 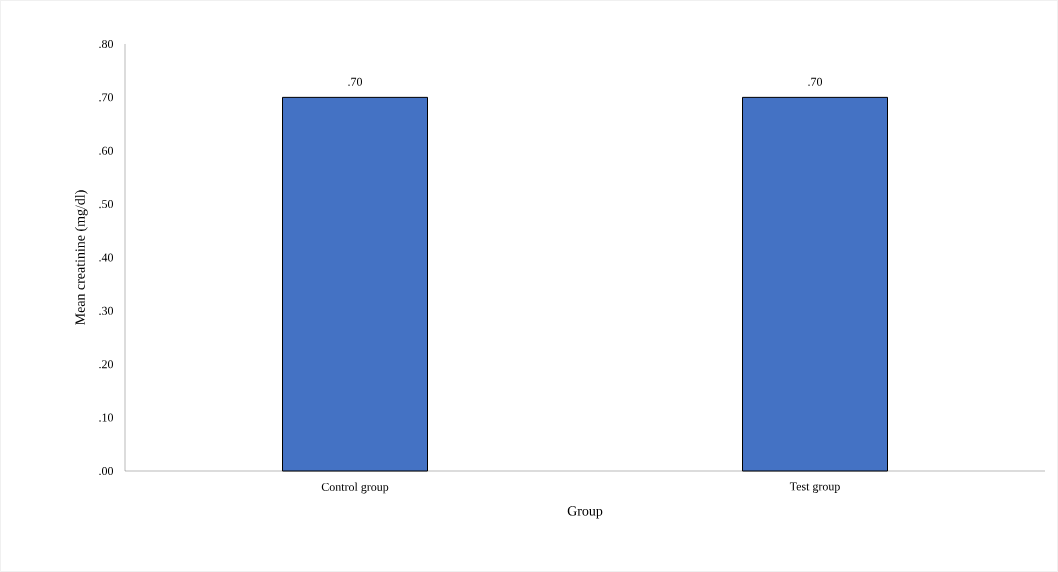 I want to click on y-tick-label: .00, so click(x=106, y=471).